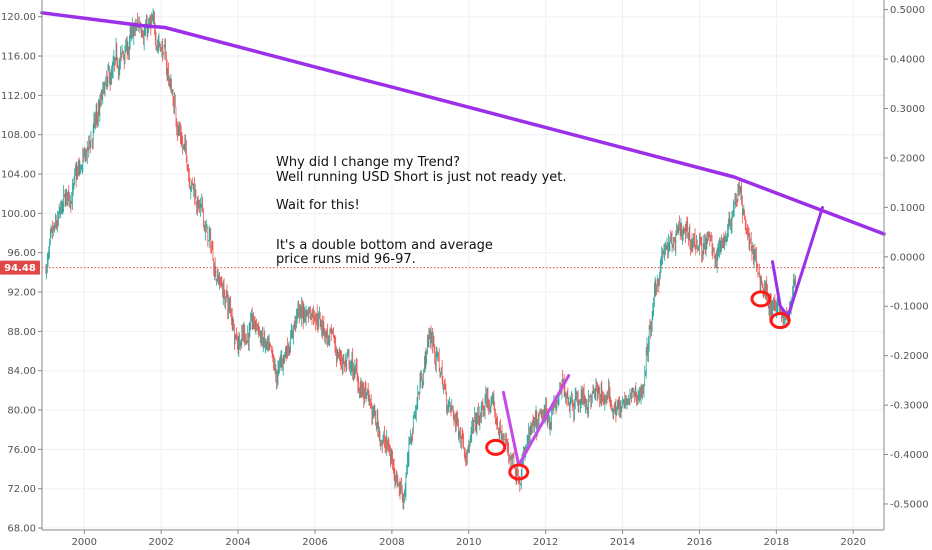  I want to click on annotation-line-5: price runs mid 96-97., so click(346, 259).